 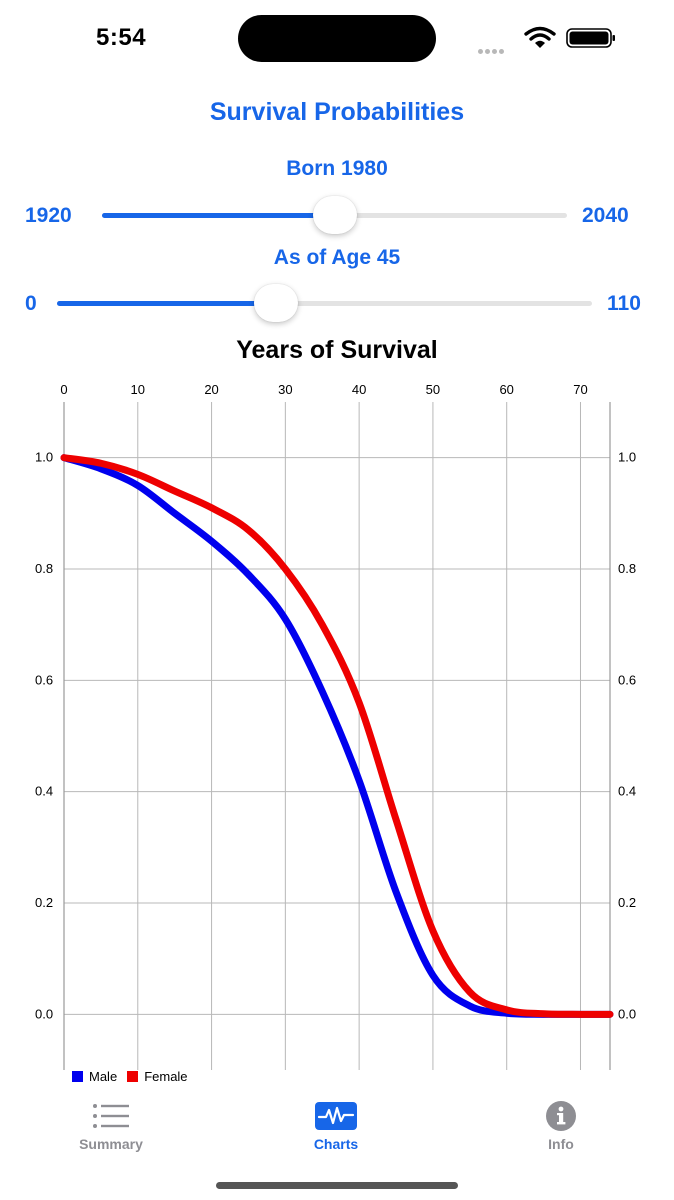 I want to click on age-slider-thumb, so click(x=275, y=303).